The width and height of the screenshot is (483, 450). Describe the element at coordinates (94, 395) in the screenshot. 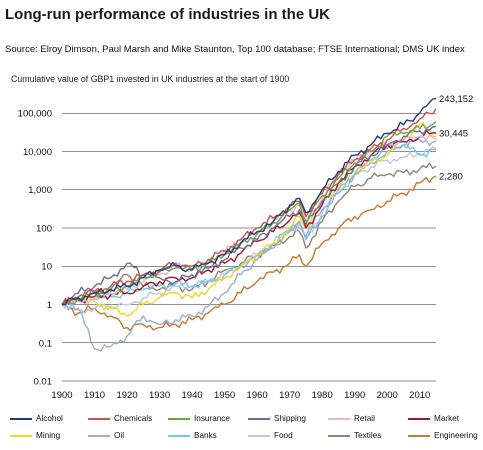

I see `x-tick-label: 1910` at that location.